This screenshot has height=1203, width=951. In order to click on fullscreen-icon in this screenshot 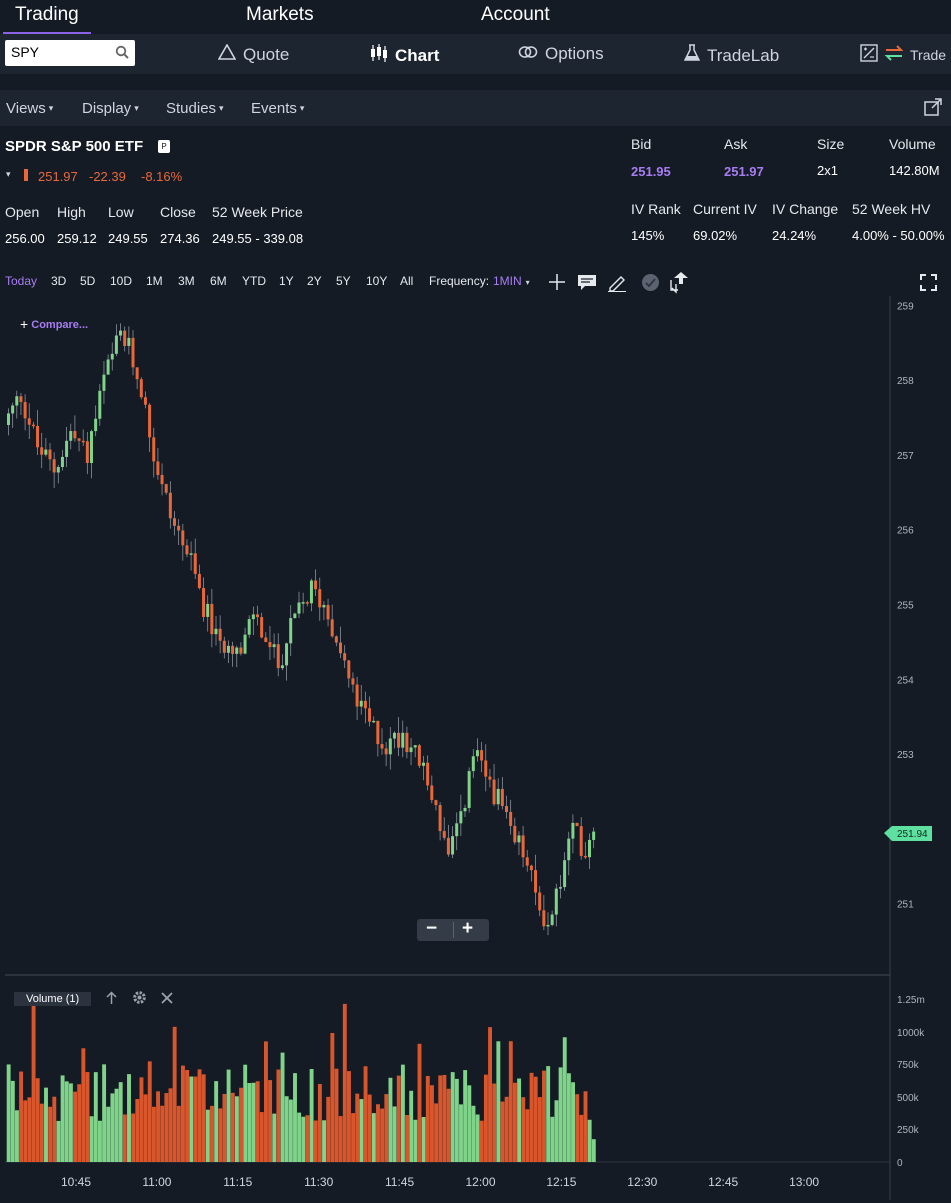, I will do `click(928, 284)`.